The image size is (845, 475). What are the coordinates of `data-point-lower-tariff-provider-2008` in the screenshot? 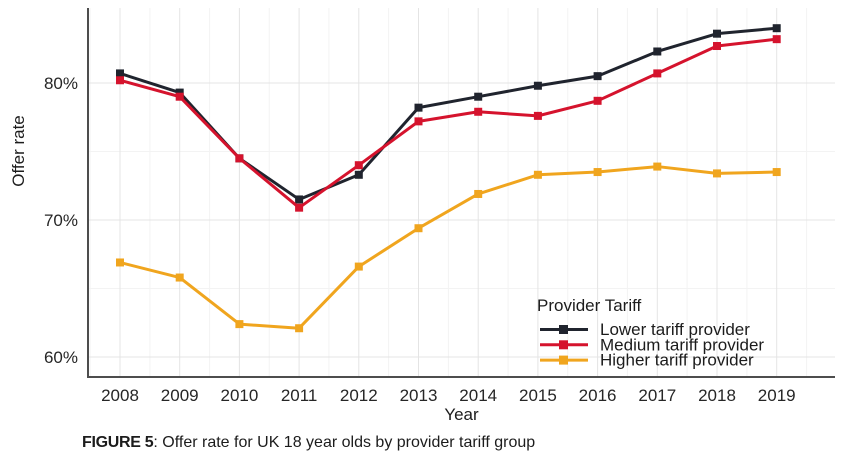 It's located at (120, 73).